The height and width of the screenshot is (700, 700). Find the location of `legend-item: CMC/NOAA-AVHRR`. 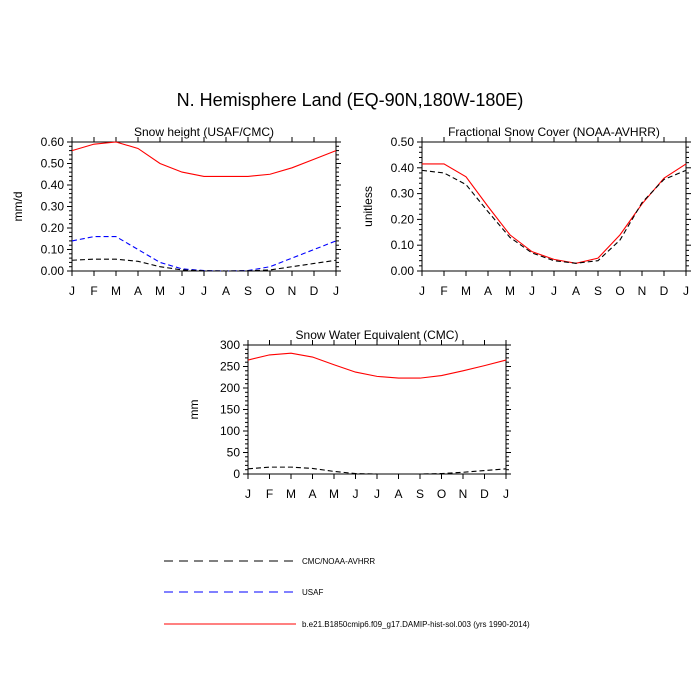

legend-item: CMC/NOAA-AVHRR is located at coordinates (360, 562).